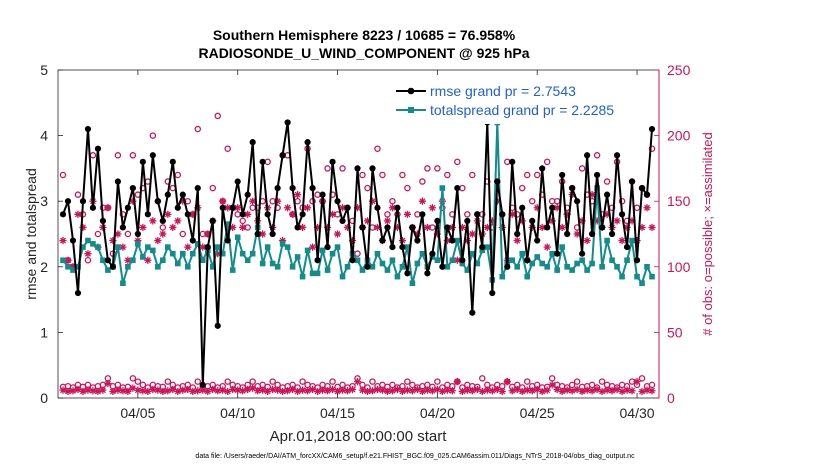 The width and height of the screenshot is (830, 470). I want to click on x-tick-label: 04/25, so click(537, 413).